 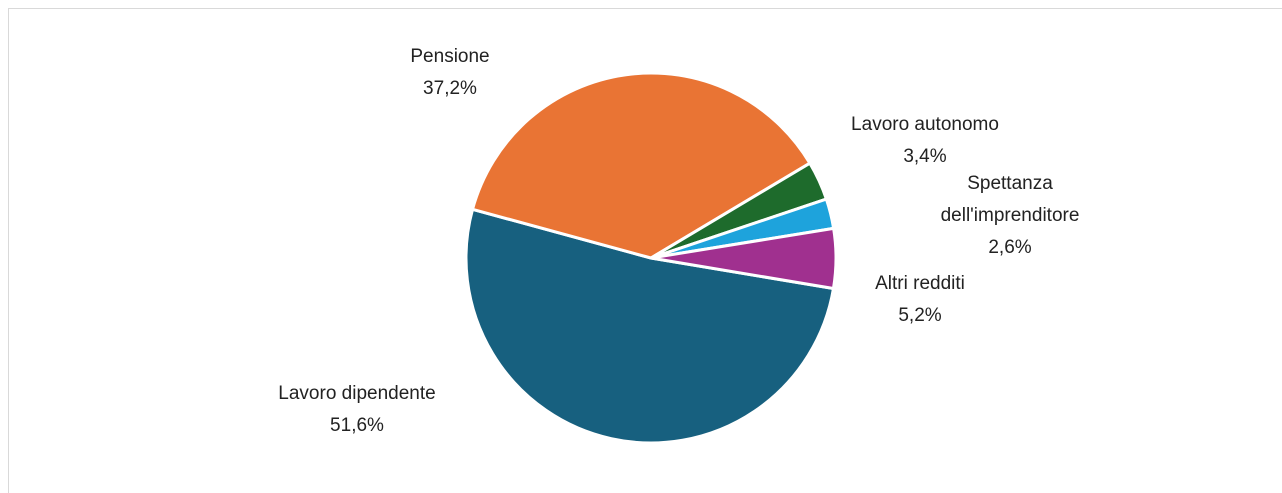 What do you see at coordinates (357, 425) in the screenshot?
I see `value-label: 51,6%` at bounding box center [357, 425].